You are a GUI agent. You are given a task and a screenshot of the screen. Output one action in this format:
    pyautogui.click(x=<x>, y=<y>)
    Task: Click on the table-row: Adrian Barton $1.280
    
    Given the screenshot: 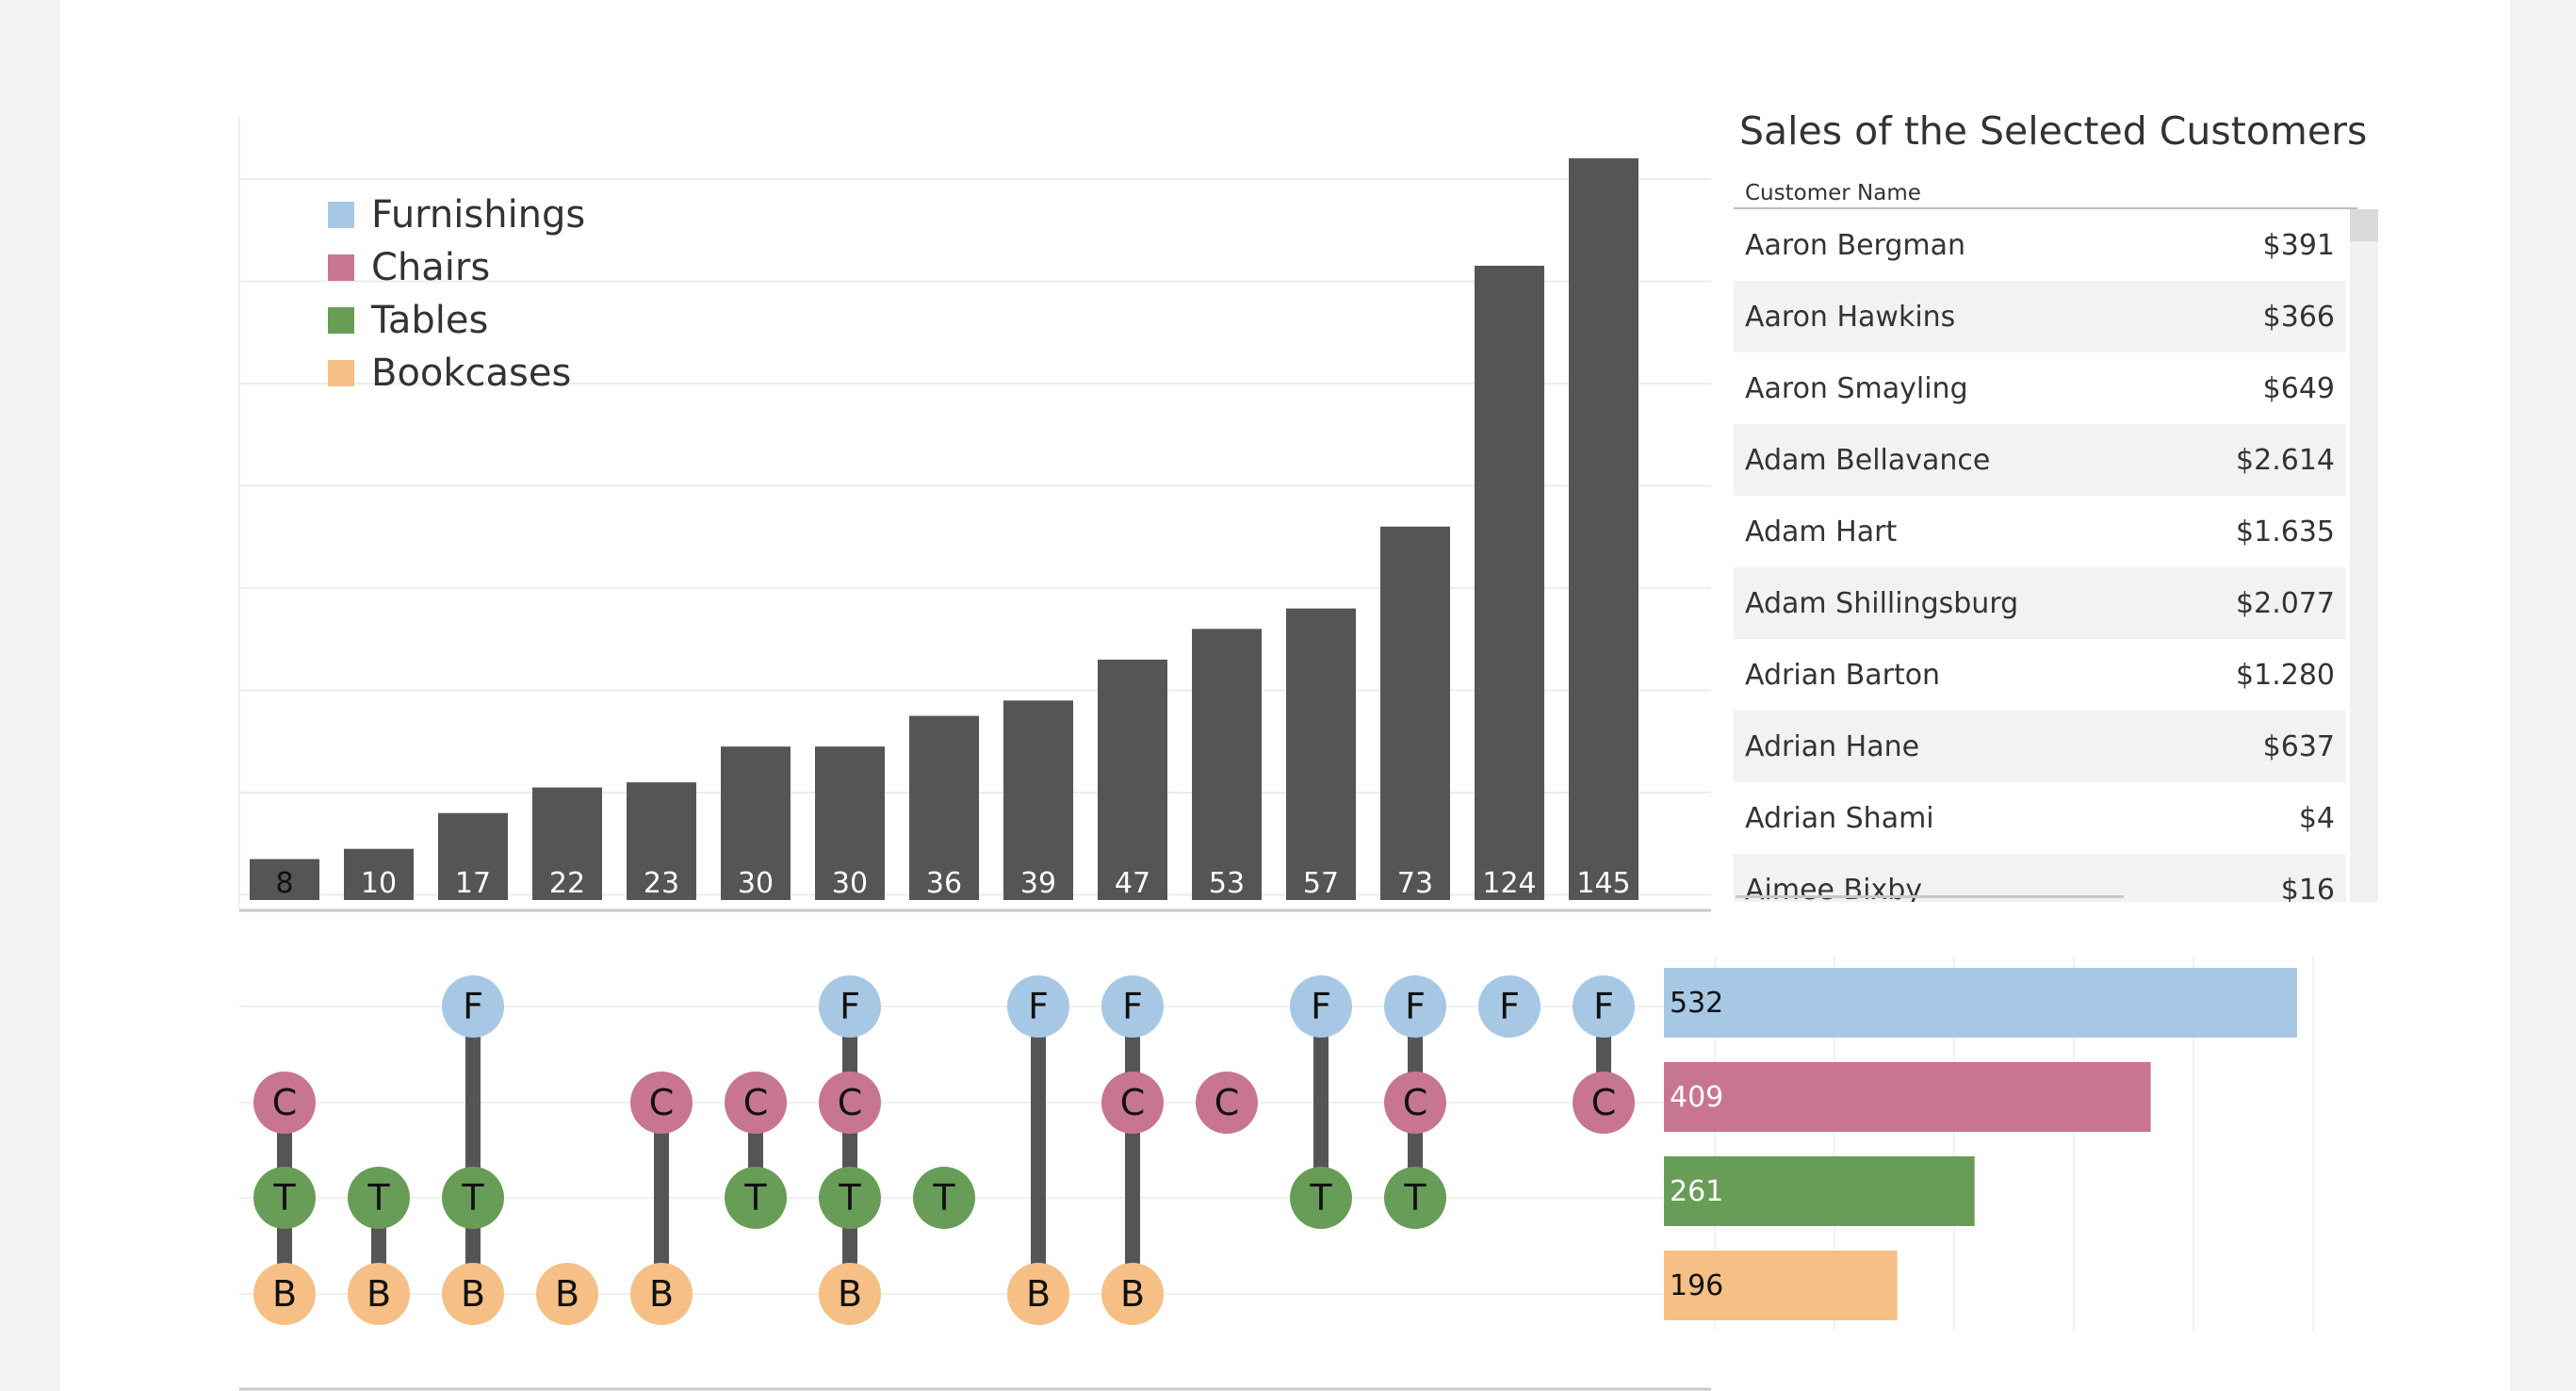 What is the action you would take?
    pyautogui.click(x=2040, y=675)
    